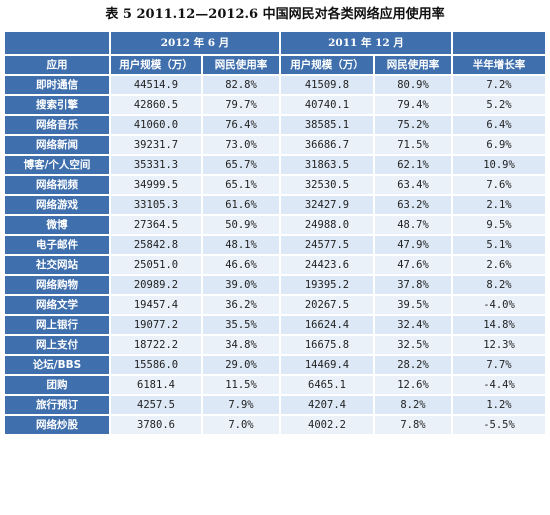 This screenshot has height=515, width=550. I want to click on users-2012-cell: 34999.5, so click(156, 185).